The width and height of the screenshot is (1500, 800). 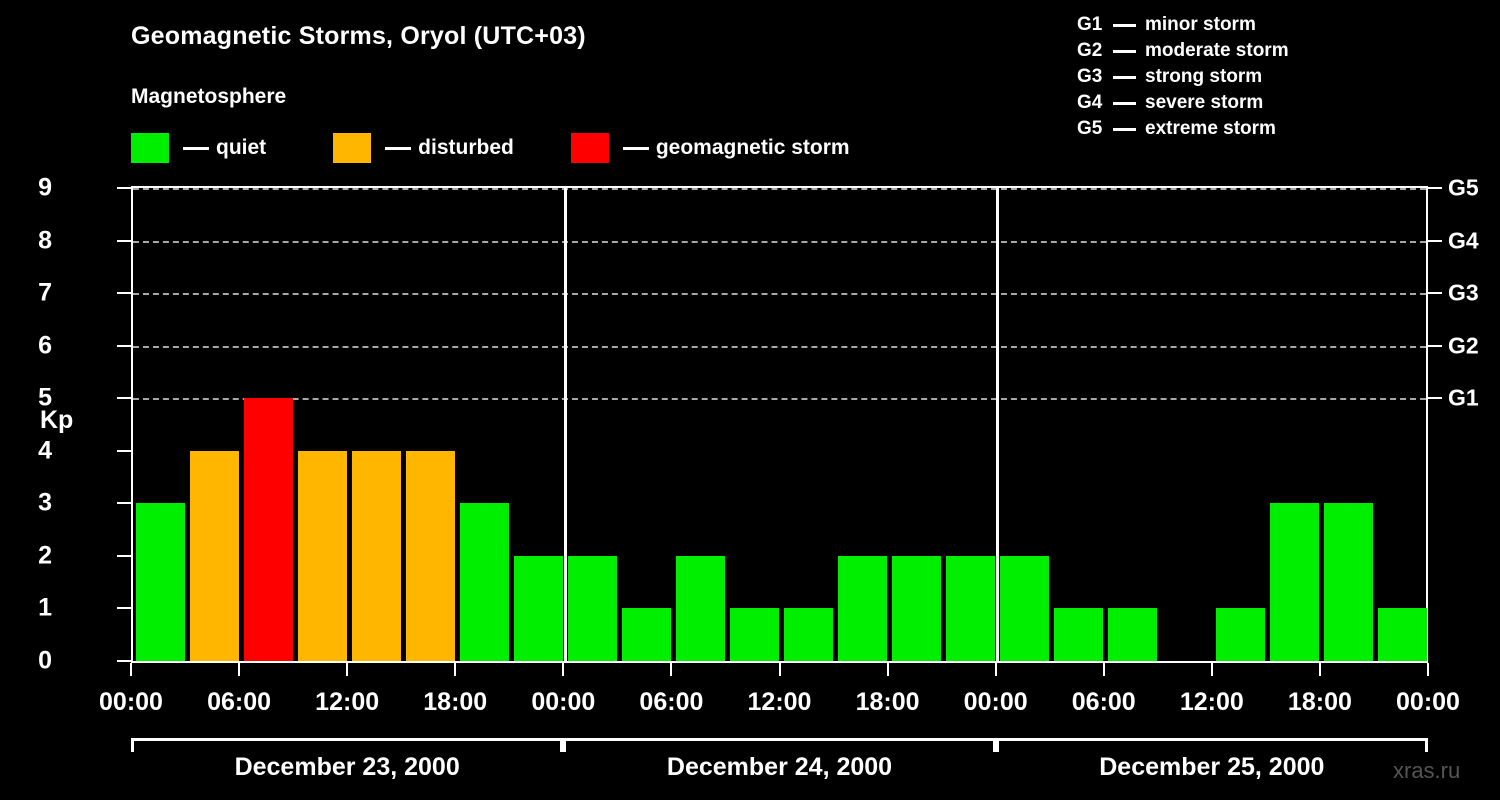 I want to click on legend-label: disturbed, so click(x=466, y=147).